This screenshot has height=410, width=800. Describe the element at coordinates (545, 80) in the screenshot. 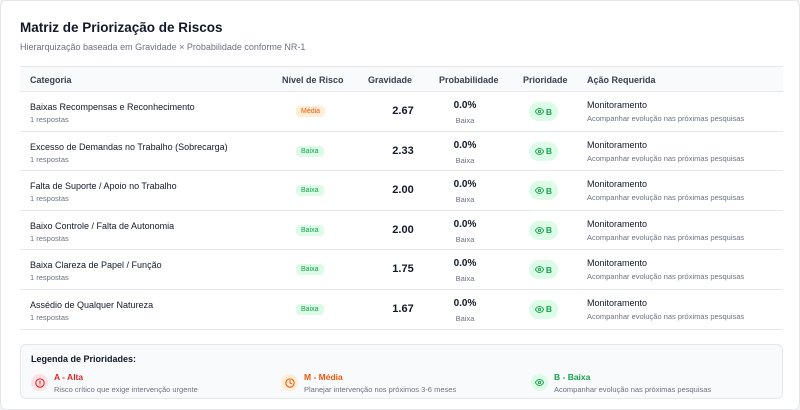

I see `col-header-prioridade: Prioridade` at that location.